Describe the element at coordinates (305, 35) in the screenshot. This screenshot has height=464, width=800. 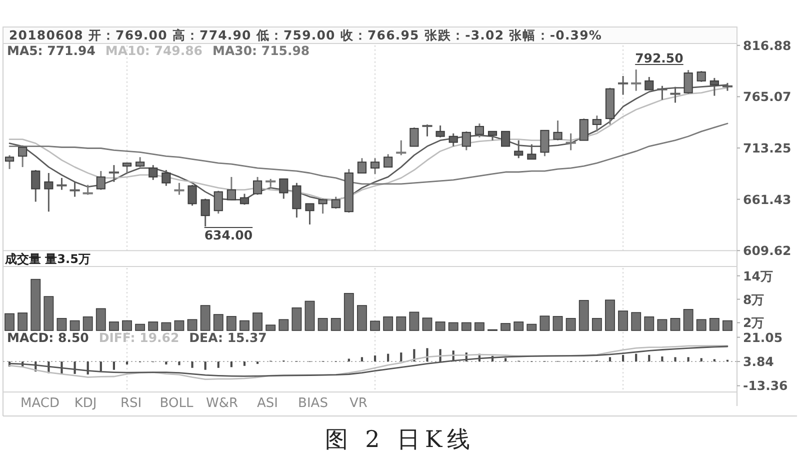
I see `chart-subtitle: 20180608 开：769.00 高：774.90 低：759.00 收：766.95 张跌：-3.02 张幅：-0.39%` at that location.